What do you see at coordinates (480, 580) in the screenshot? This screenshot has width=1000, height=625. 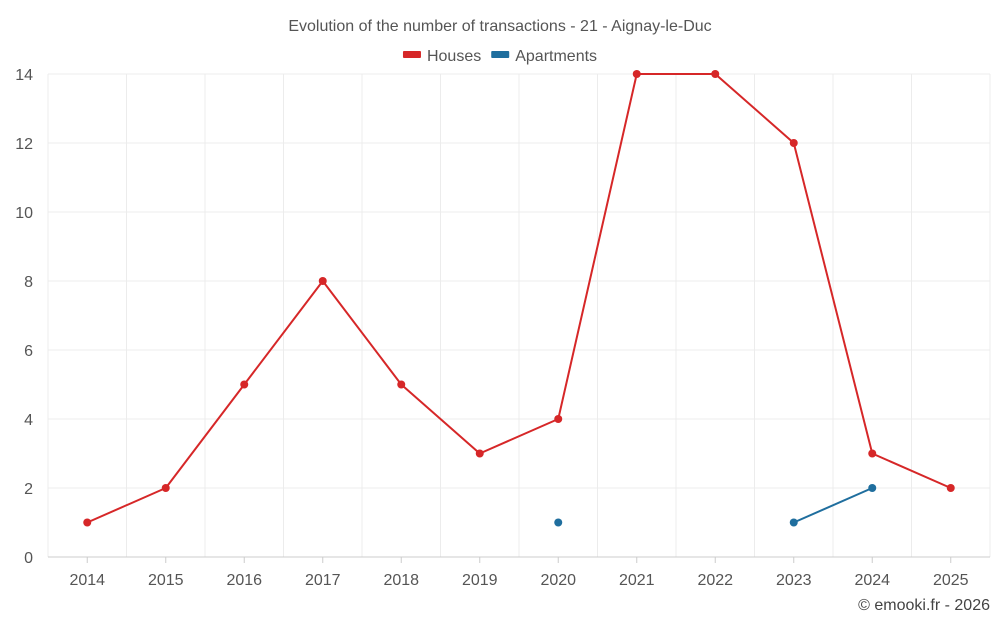 I see `x-tick-label: 2019` at bounding box center [480, 580].